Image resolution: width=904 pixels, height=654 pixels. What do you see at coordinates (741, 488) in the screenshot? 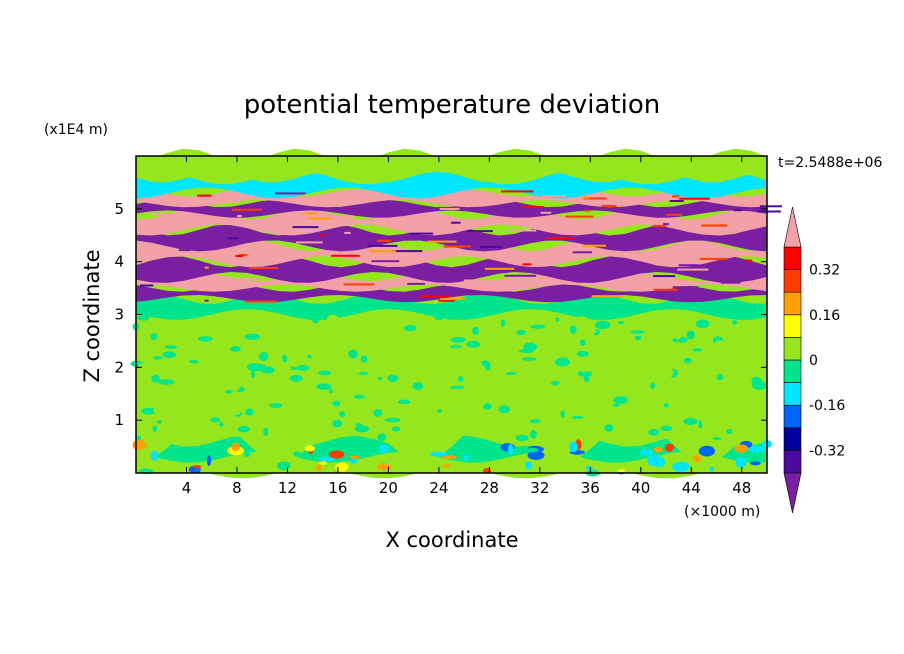
I see `x-tick-label: 48` at bounding box center [741, 488].